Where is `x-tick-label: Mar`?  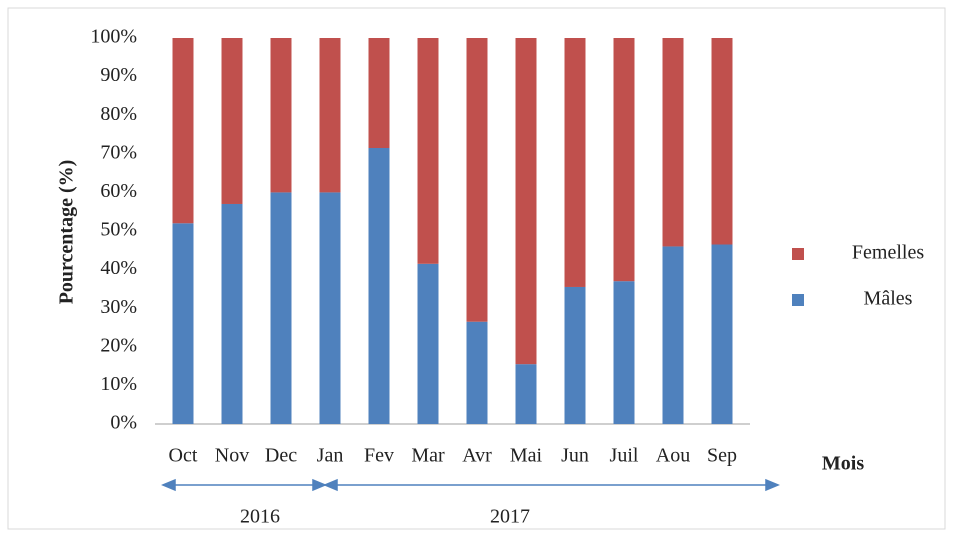 x-tick-label: Mar is located at coordinates (428, 456).